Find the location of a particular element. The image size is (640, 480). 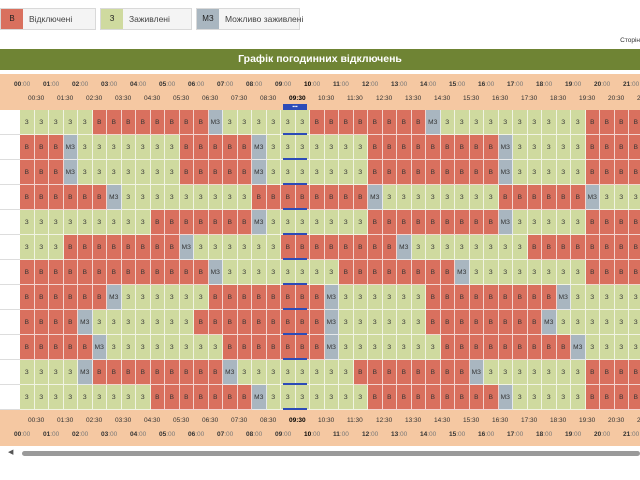

current-time-line is located at coordinates (295, 209).